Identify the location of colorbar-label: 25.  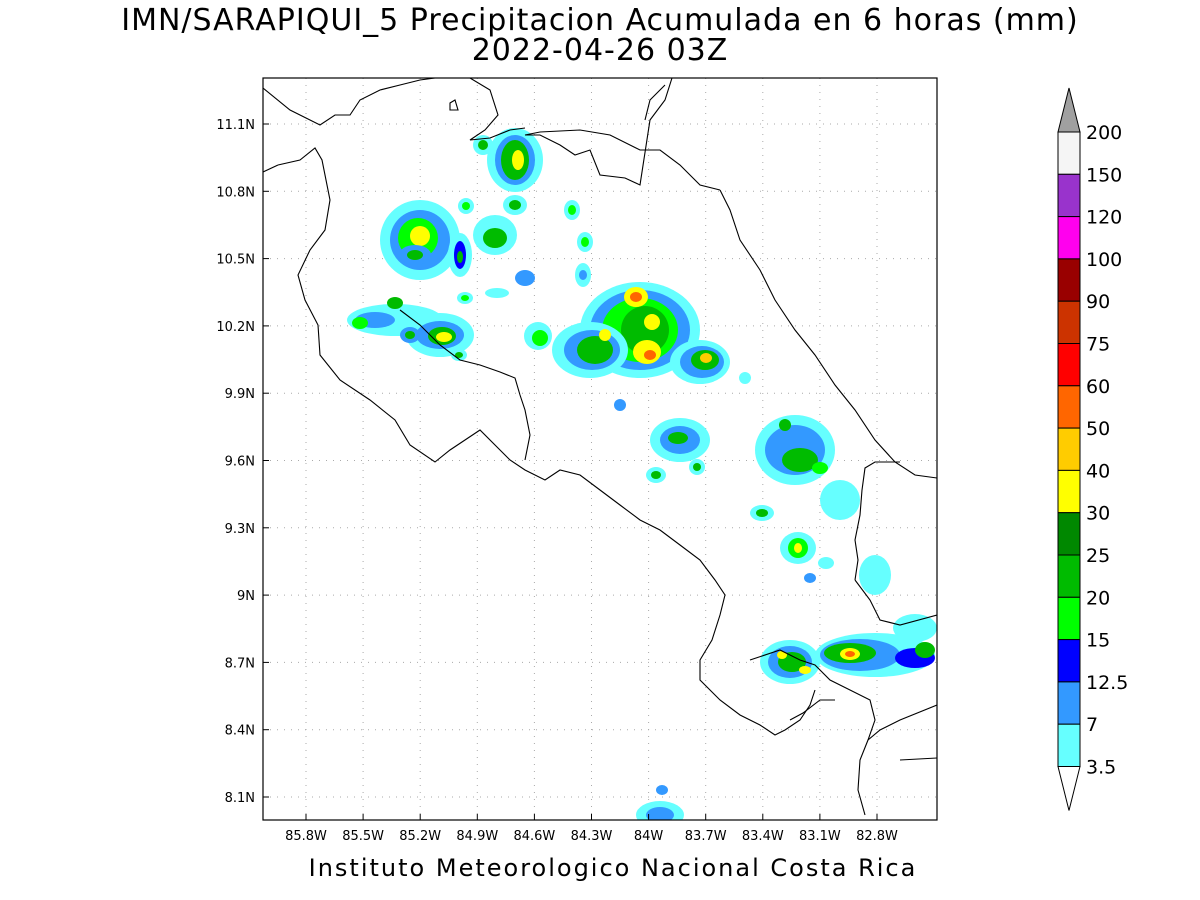
(1098, 556).